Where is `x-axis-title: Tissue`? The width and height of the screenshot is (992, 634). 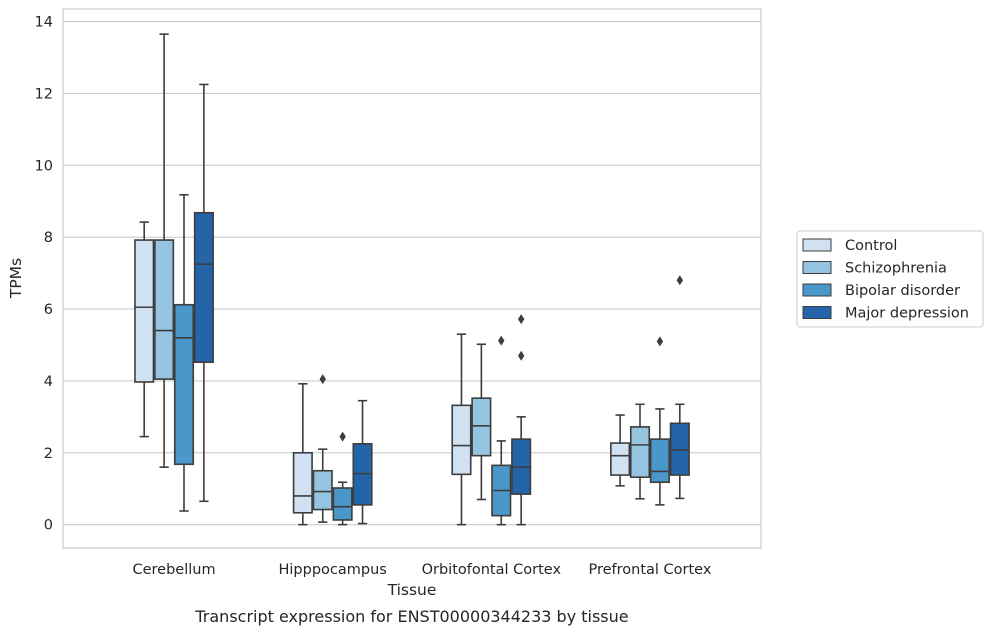
x-axis-title: Tissue is located at coordinates (412, 590).